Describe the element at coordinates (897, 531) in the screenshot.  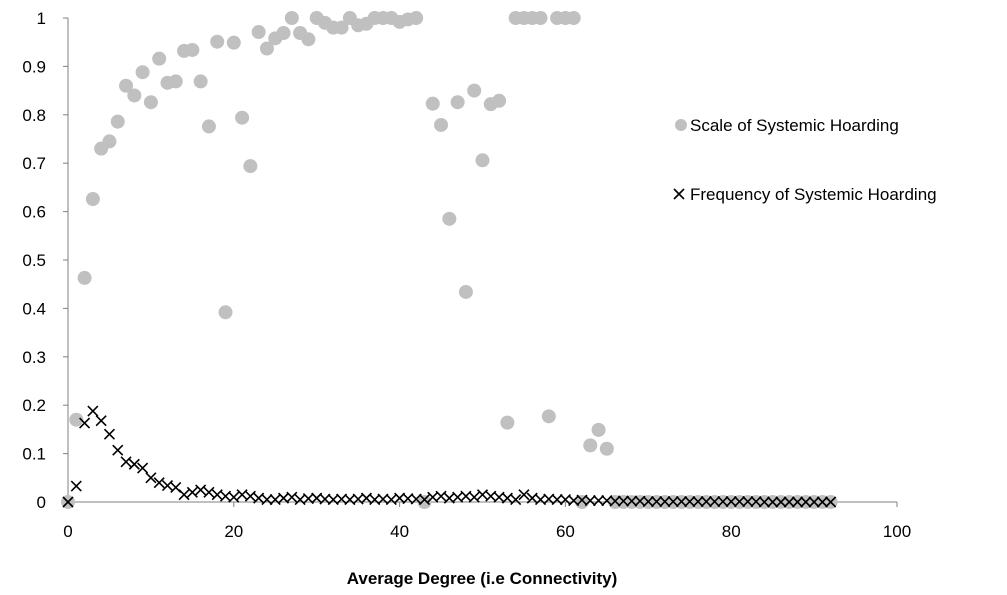
I see `x-tick-label: 100` at that location.